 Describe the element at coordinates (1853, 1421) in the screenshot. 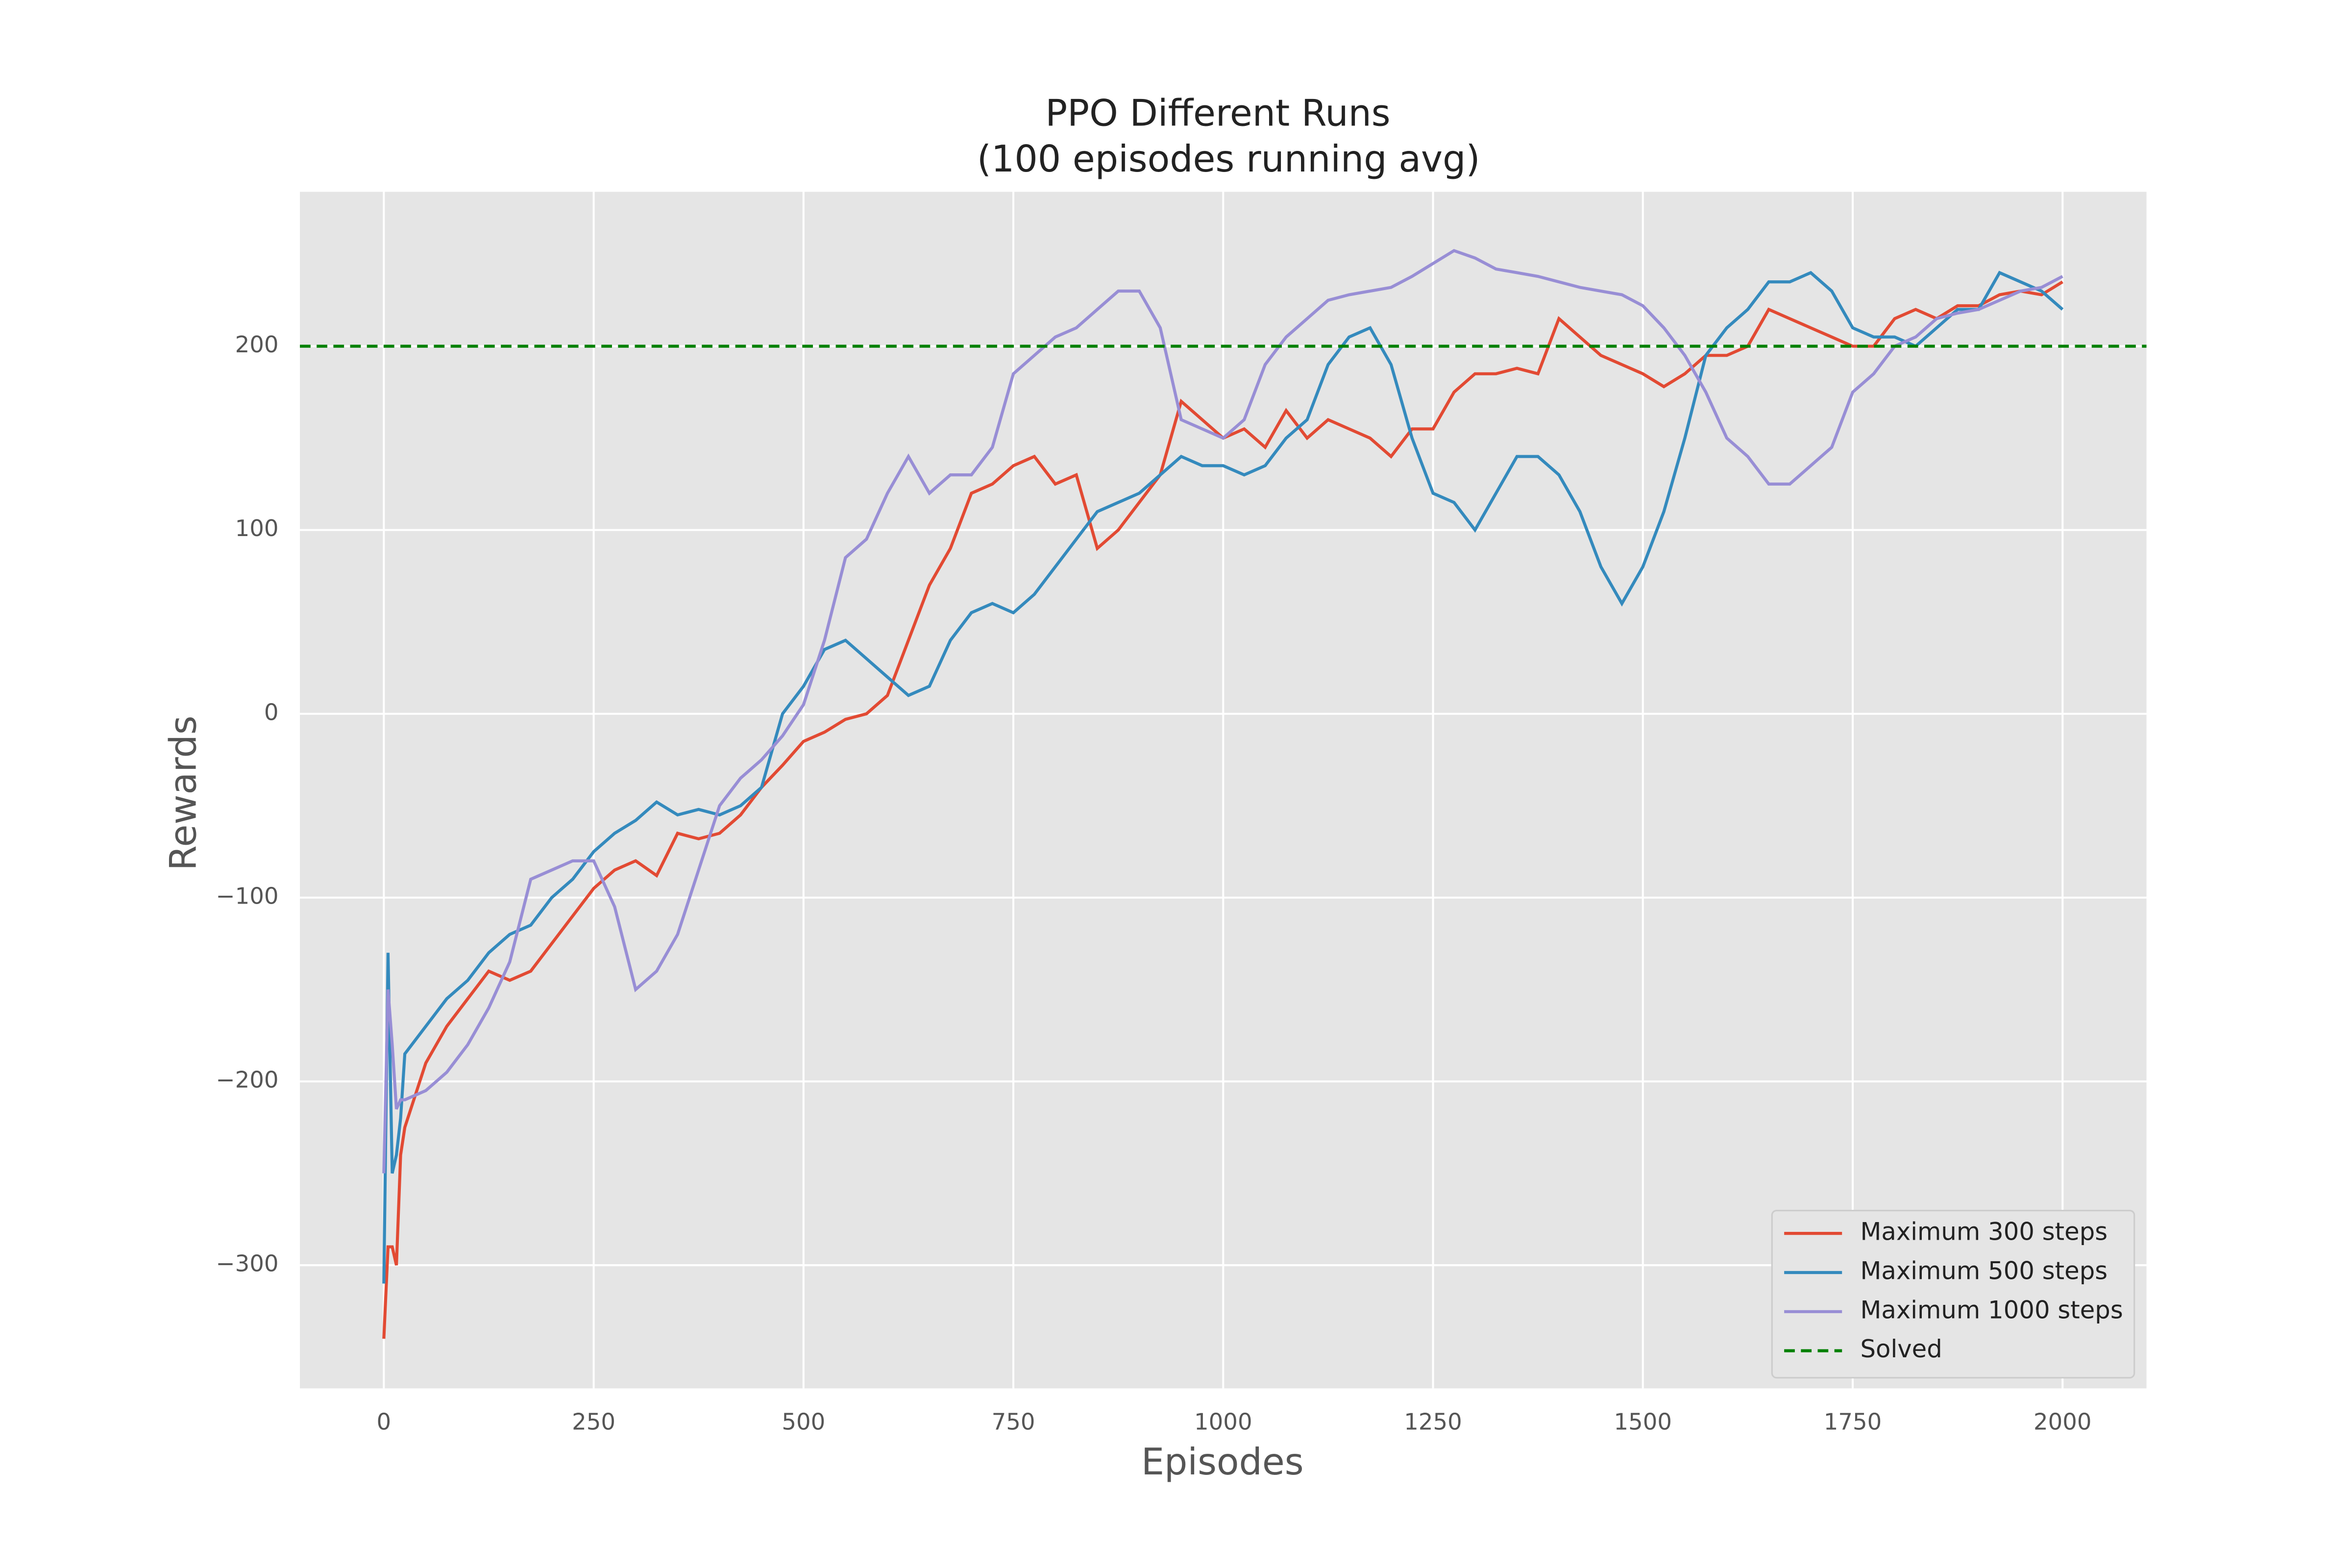

I see `x-tick-label: 1750` at that location.